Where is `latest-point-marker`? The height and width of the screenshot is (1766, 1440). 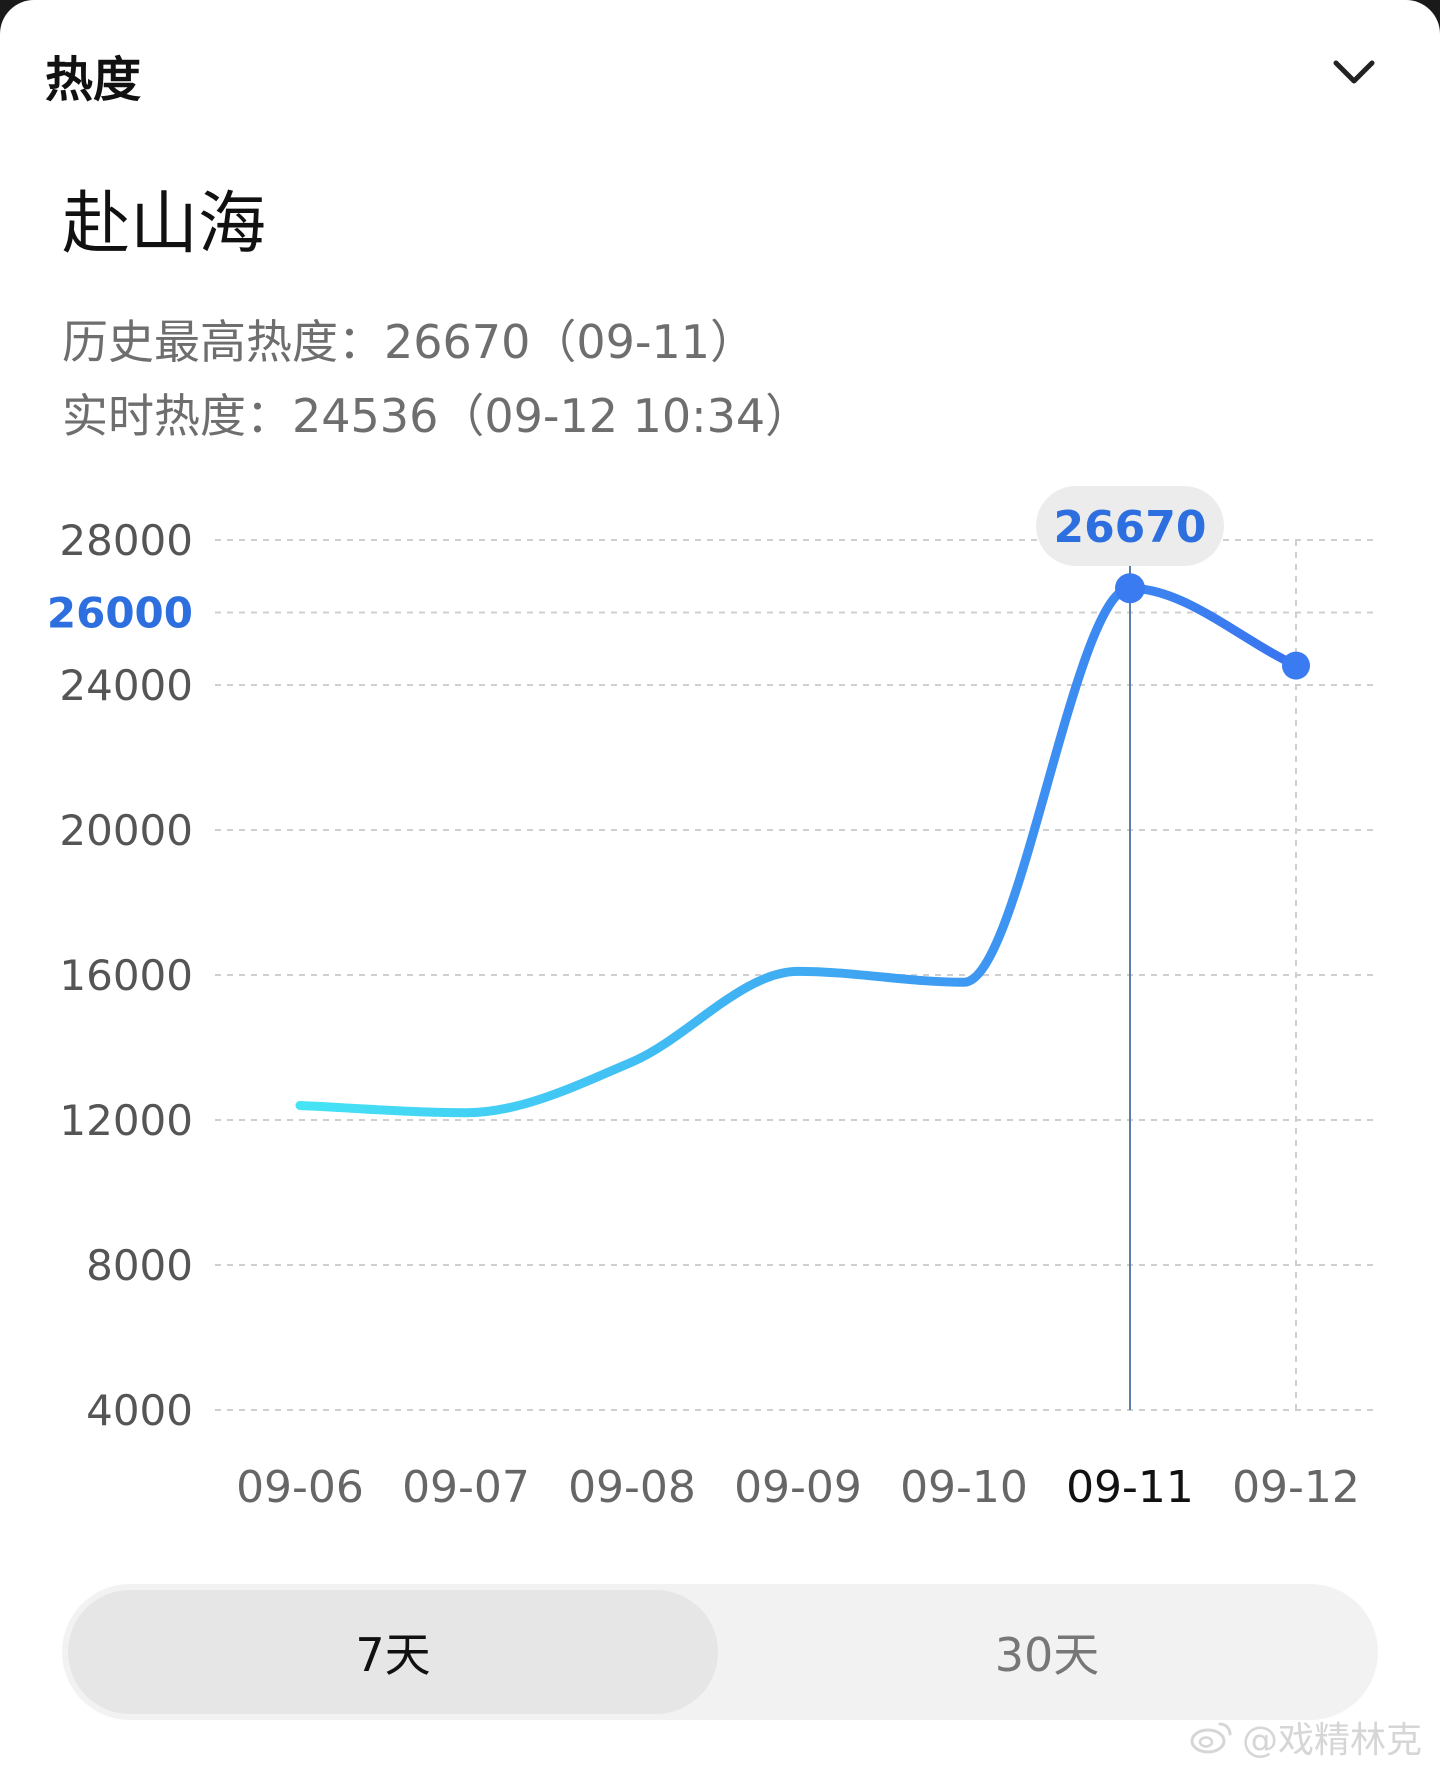
latest-point-marker is located at coordinates (1296, 665).